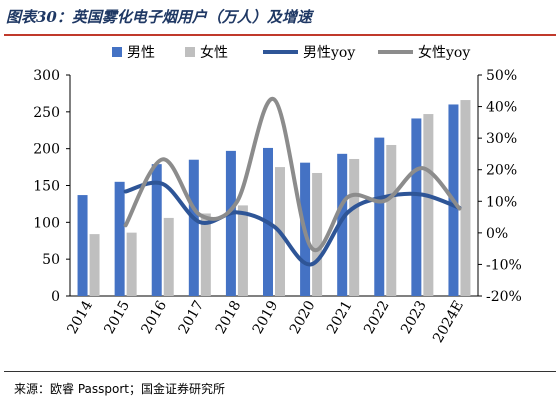 Image resolution: width=560 pixels, height=404 pixels. I want to click on x-tick-label: 2020, so click(303, 317).